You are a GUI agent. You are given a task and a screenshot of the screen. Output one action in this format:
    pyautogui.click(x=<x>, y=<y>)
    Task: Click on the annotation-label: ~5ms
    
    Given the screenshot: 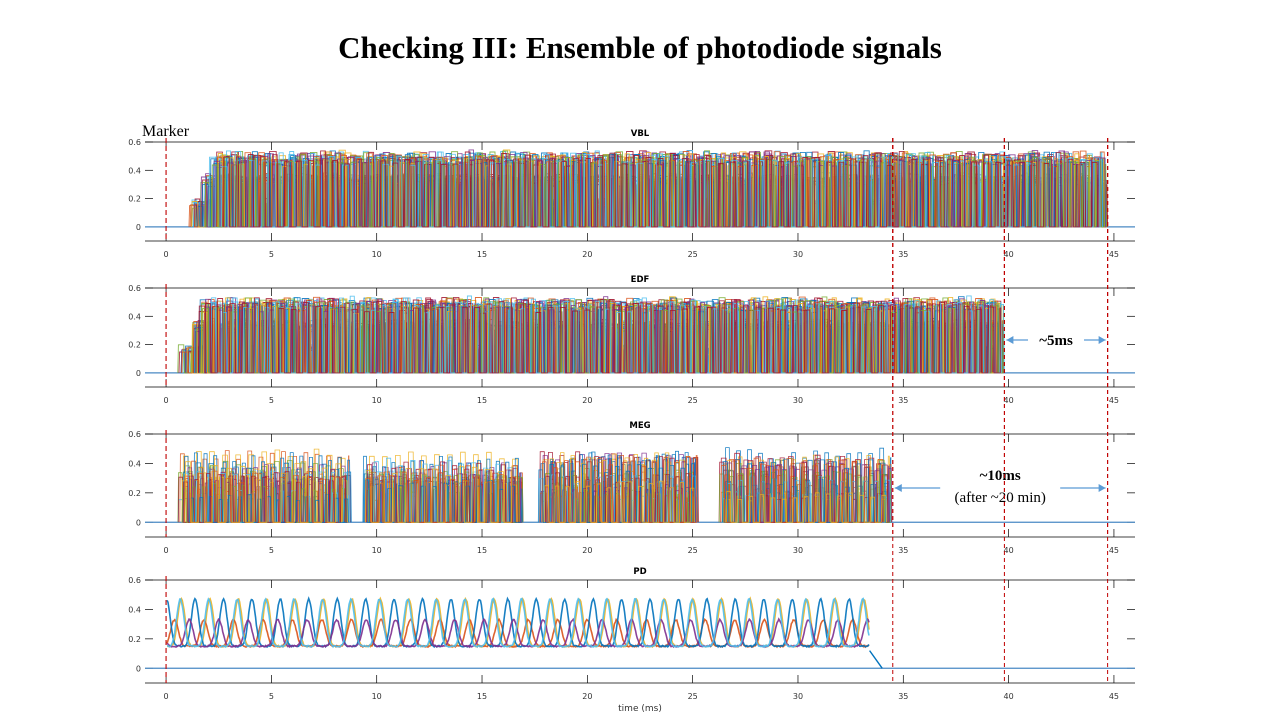 What is the action you would take?
    pyautogui.click(x=1056, y=341)
    